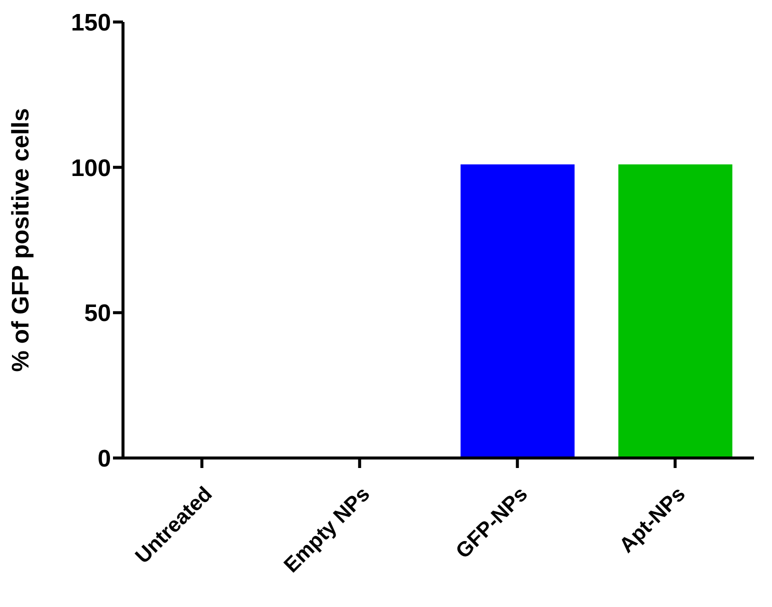 Image resolution: width=772 pixels, height=607 pixels. Describe the element at coordinates (97, 314) in the screenshot. I see `y-tick-label: 50` at that location.